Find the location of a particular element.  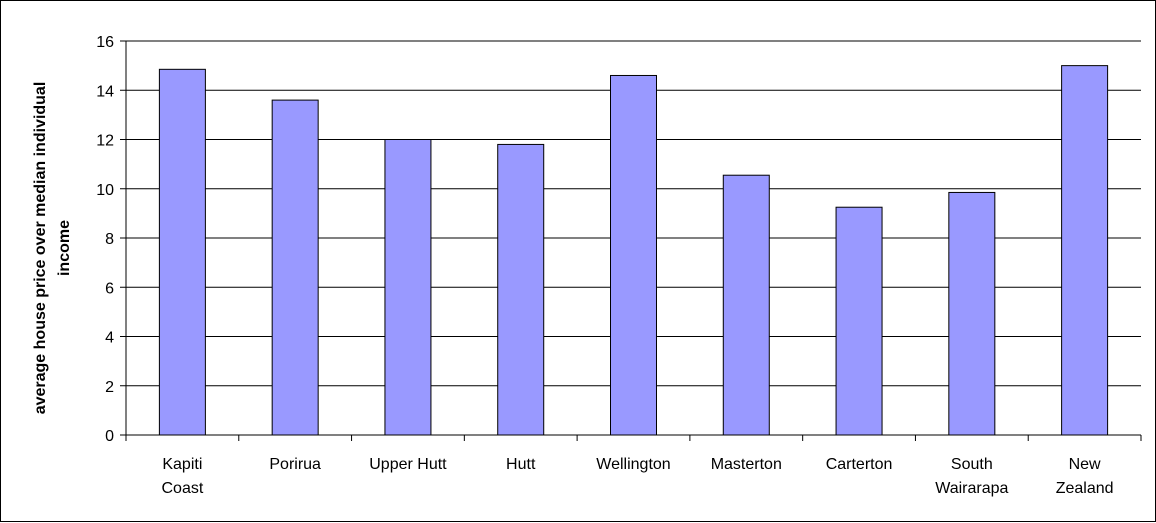

x-tick-label: Kapiti Coast is located at coordinates (182, 476).